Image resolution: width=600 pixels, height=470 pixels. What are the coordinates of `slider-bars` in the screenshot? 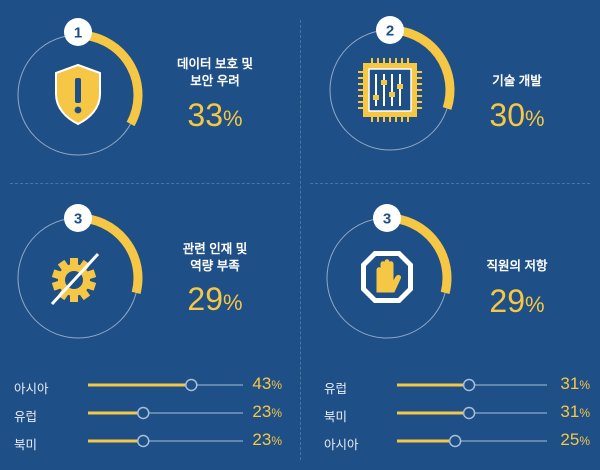 It's located at (388, 90).